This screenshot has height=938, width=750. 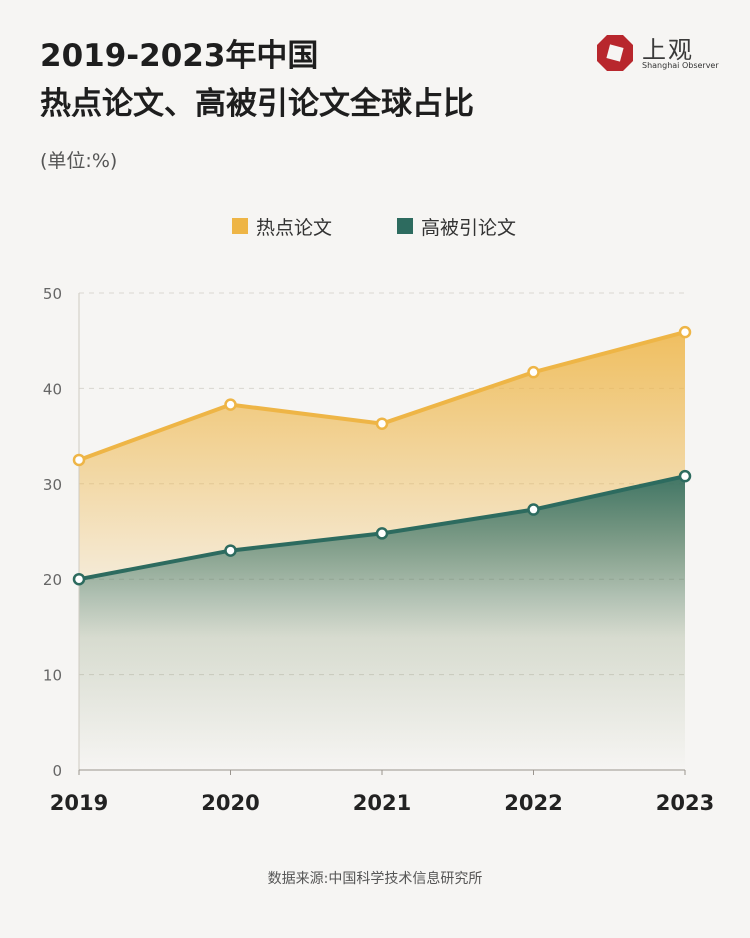 What do you see at coordinates (52, 485) in the screenshot?
I see `y-tick-label: 30` at bounding box center [52, 485].